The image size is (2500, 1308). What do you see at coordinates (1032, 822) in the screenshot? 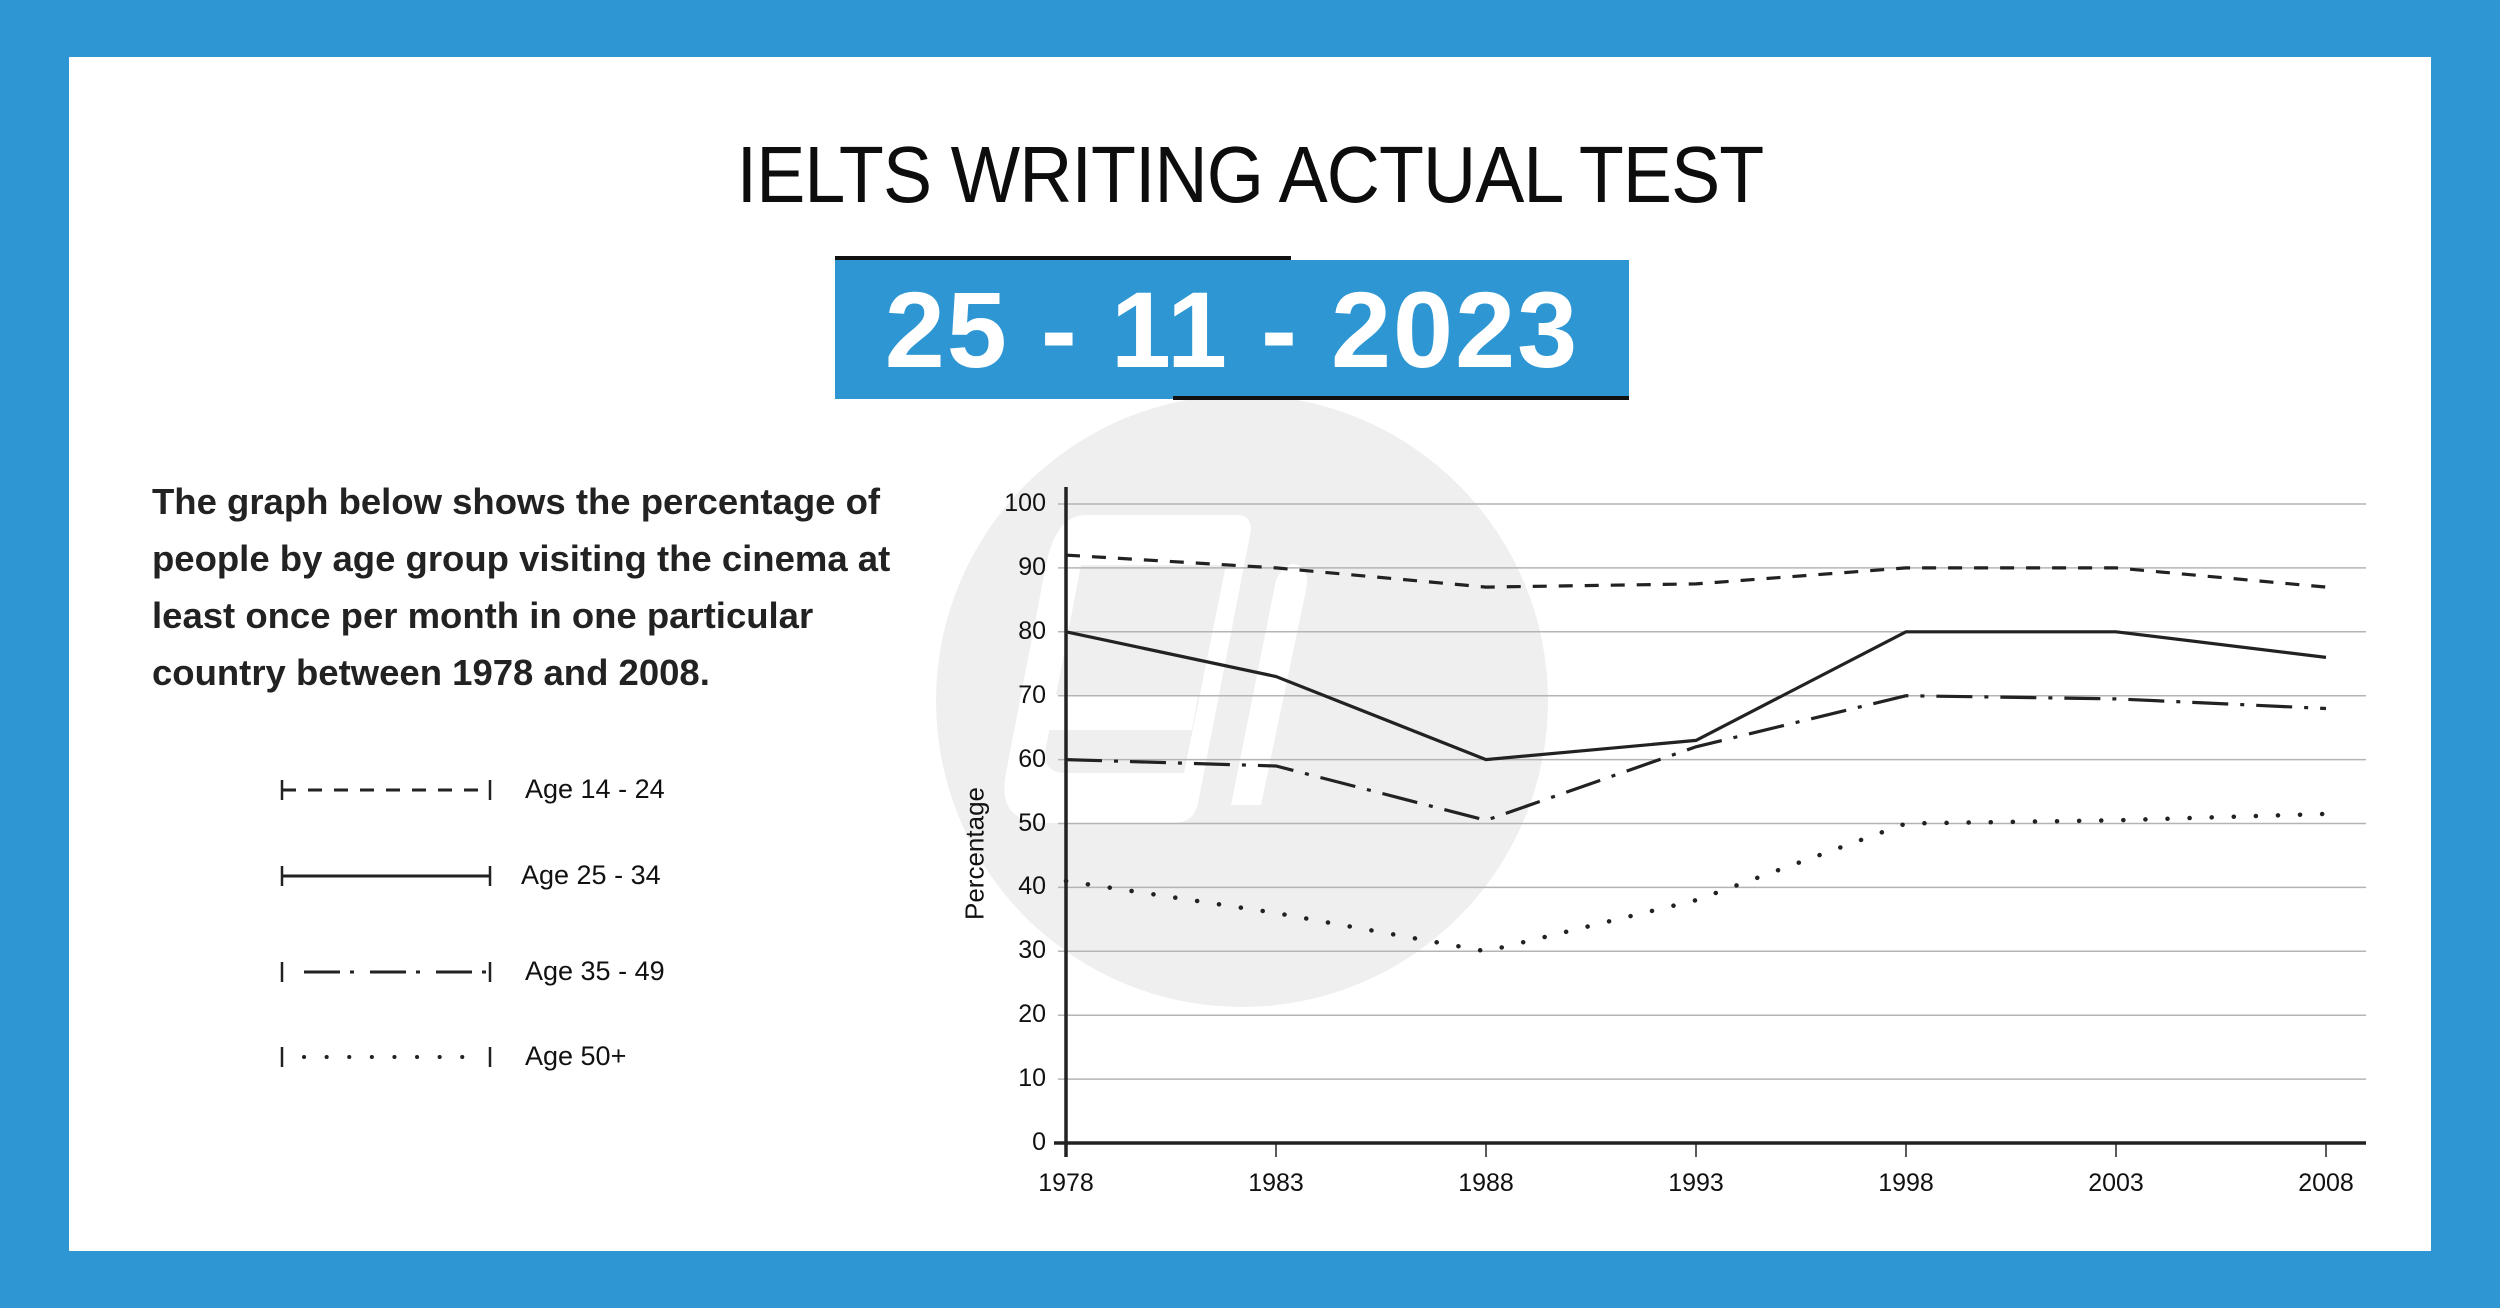
I see `y-tick-label: 50` at bounding box center [1032, 822].